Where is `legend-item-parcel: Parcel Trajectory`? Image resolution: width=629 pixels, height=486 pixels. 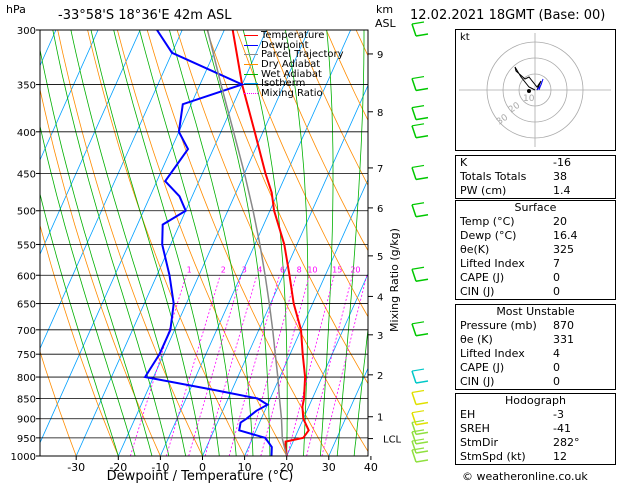 legend-item-parcel: Parcel Trajectory is located at coordinates (294, 55).